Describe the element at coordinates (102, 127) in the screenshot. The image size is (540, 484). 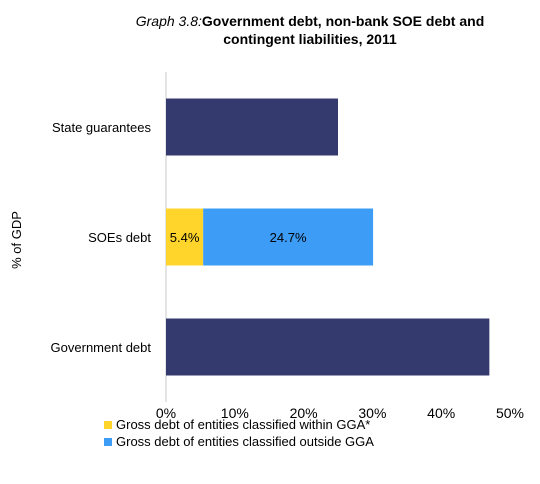
I see `category-label-state-guarantees: State guarantees` at that location.